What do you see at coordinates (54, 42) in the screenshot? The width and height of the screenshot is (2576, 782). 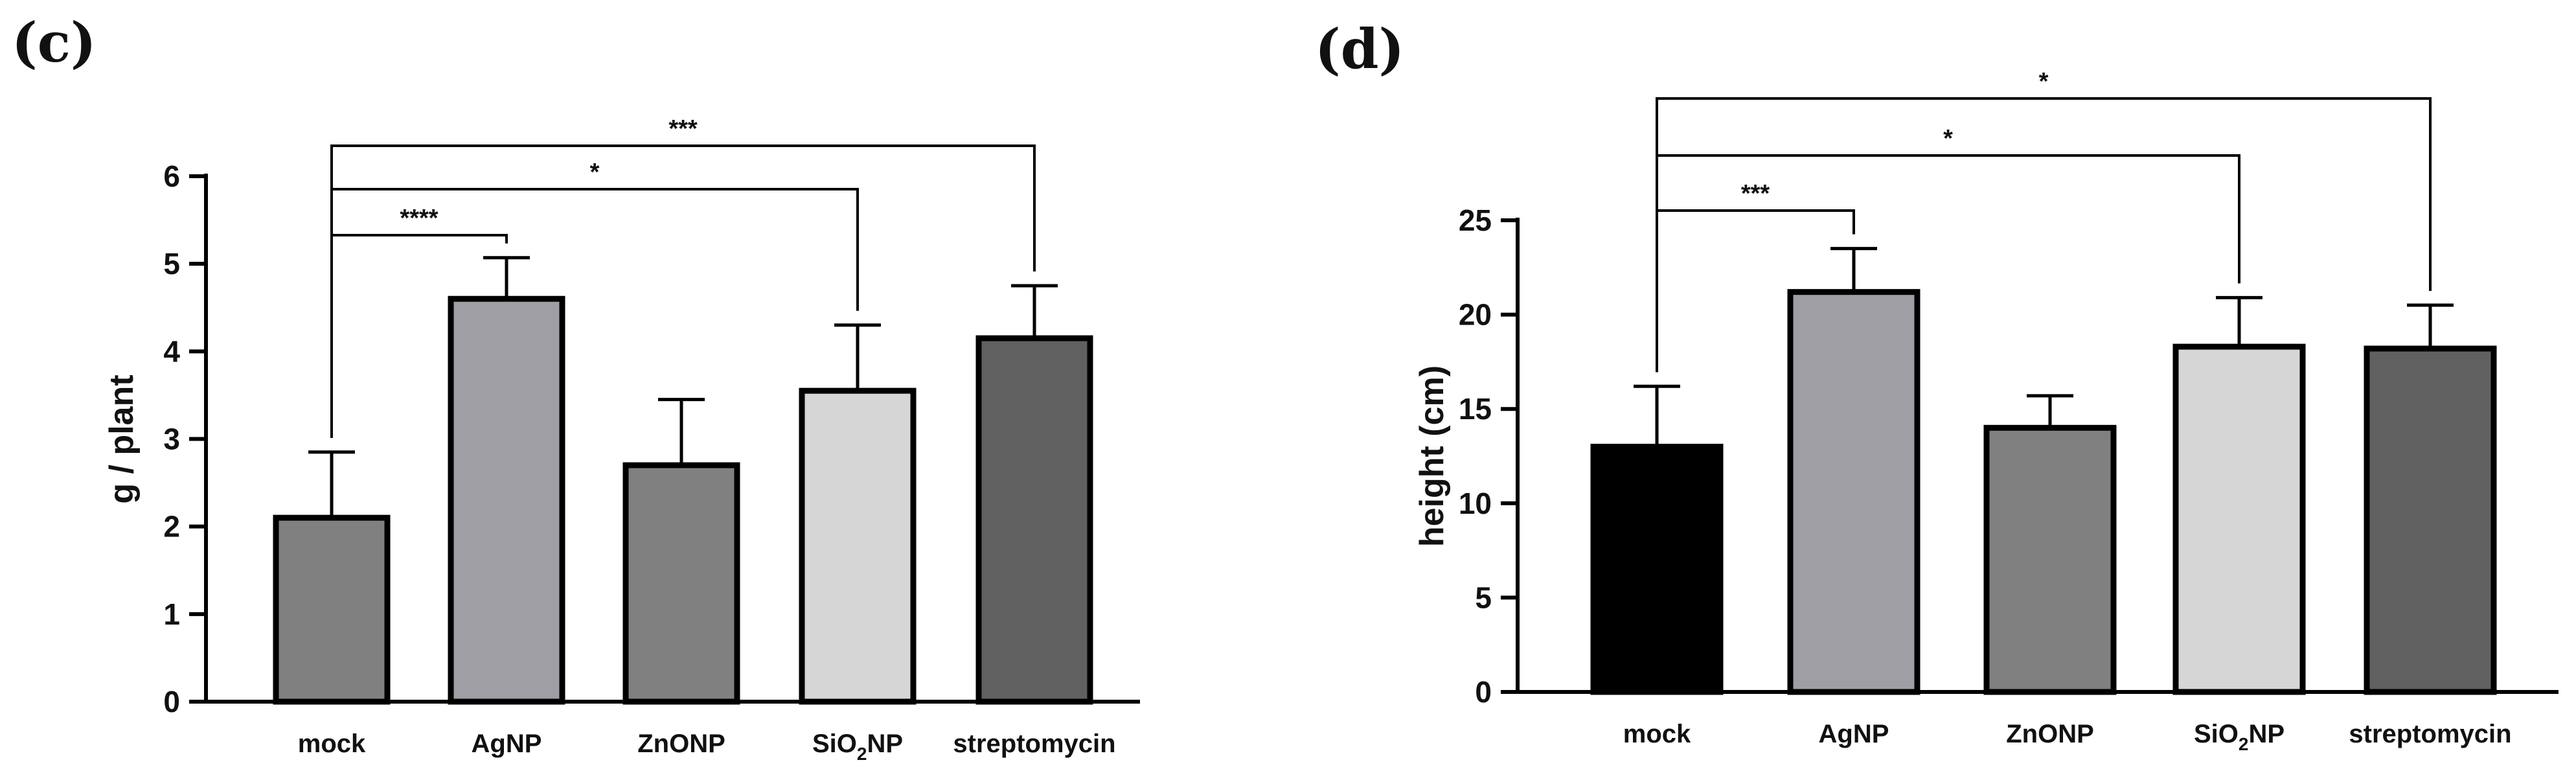 I see `panel-label: (c)` at bounding box center [54, 42].